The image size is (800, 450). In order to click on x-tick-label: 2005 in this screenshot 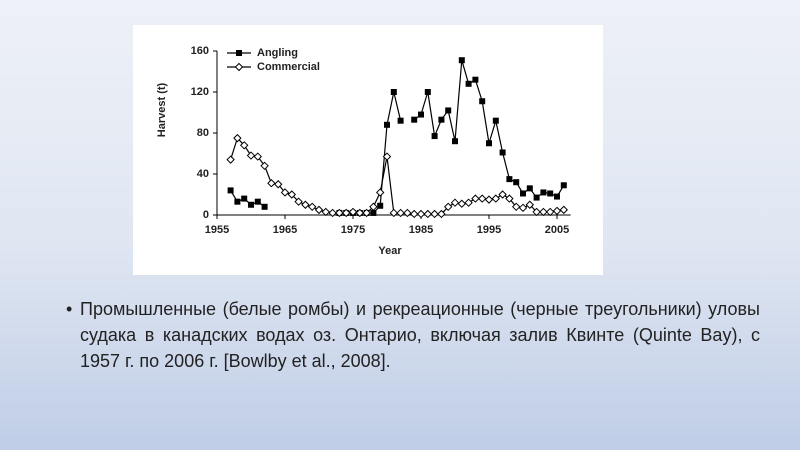, I will do `click(557, 230)`.